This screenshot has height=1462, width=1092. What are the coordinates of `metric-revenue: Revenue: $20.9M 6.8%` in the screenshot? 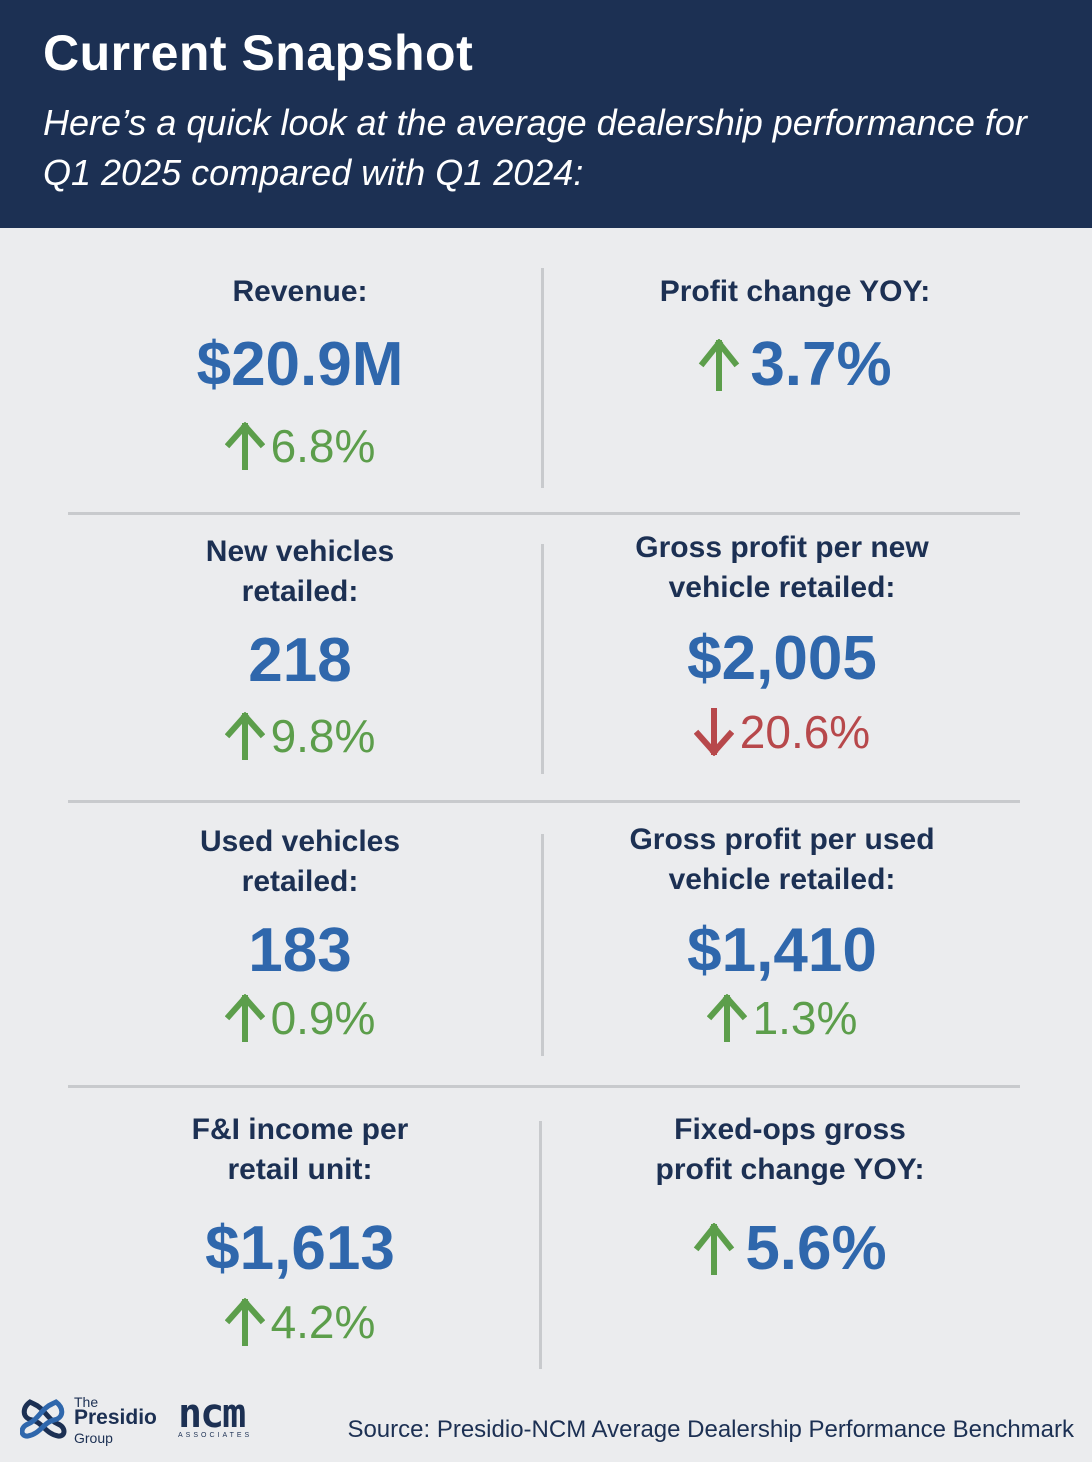 It's located at (300, 373).